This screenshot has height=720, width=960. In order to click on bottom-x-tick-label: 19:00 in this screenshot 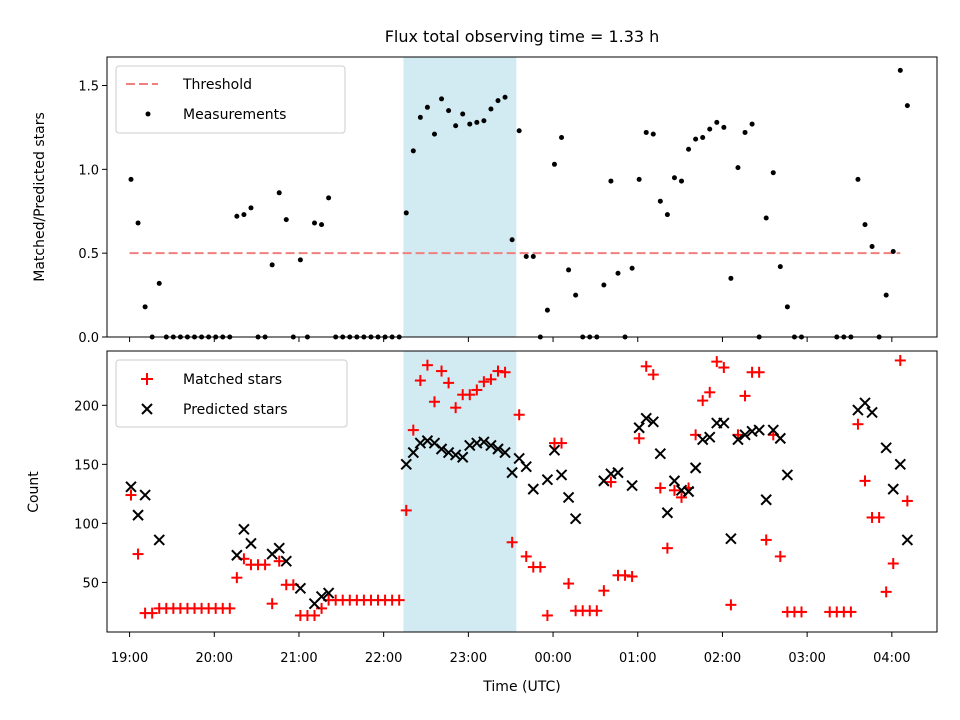, I will do `click(129, 658)`.